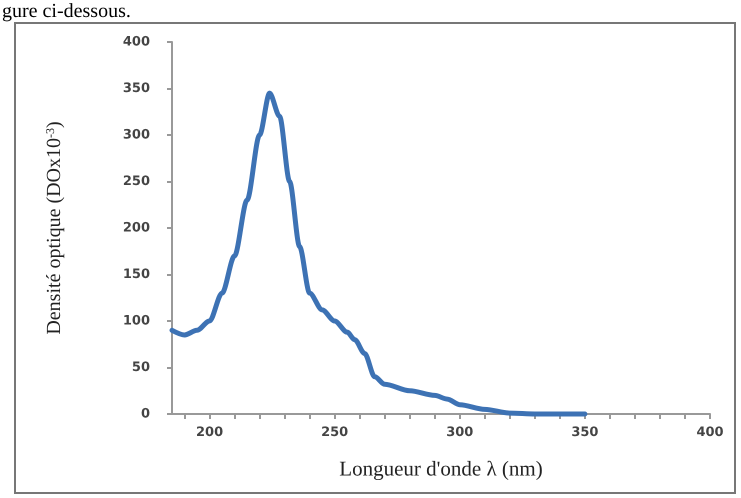 Image resolution: width=741 pixels, height=498 pixels. I want to click on y-tick-label: 50, so click(141, 367).